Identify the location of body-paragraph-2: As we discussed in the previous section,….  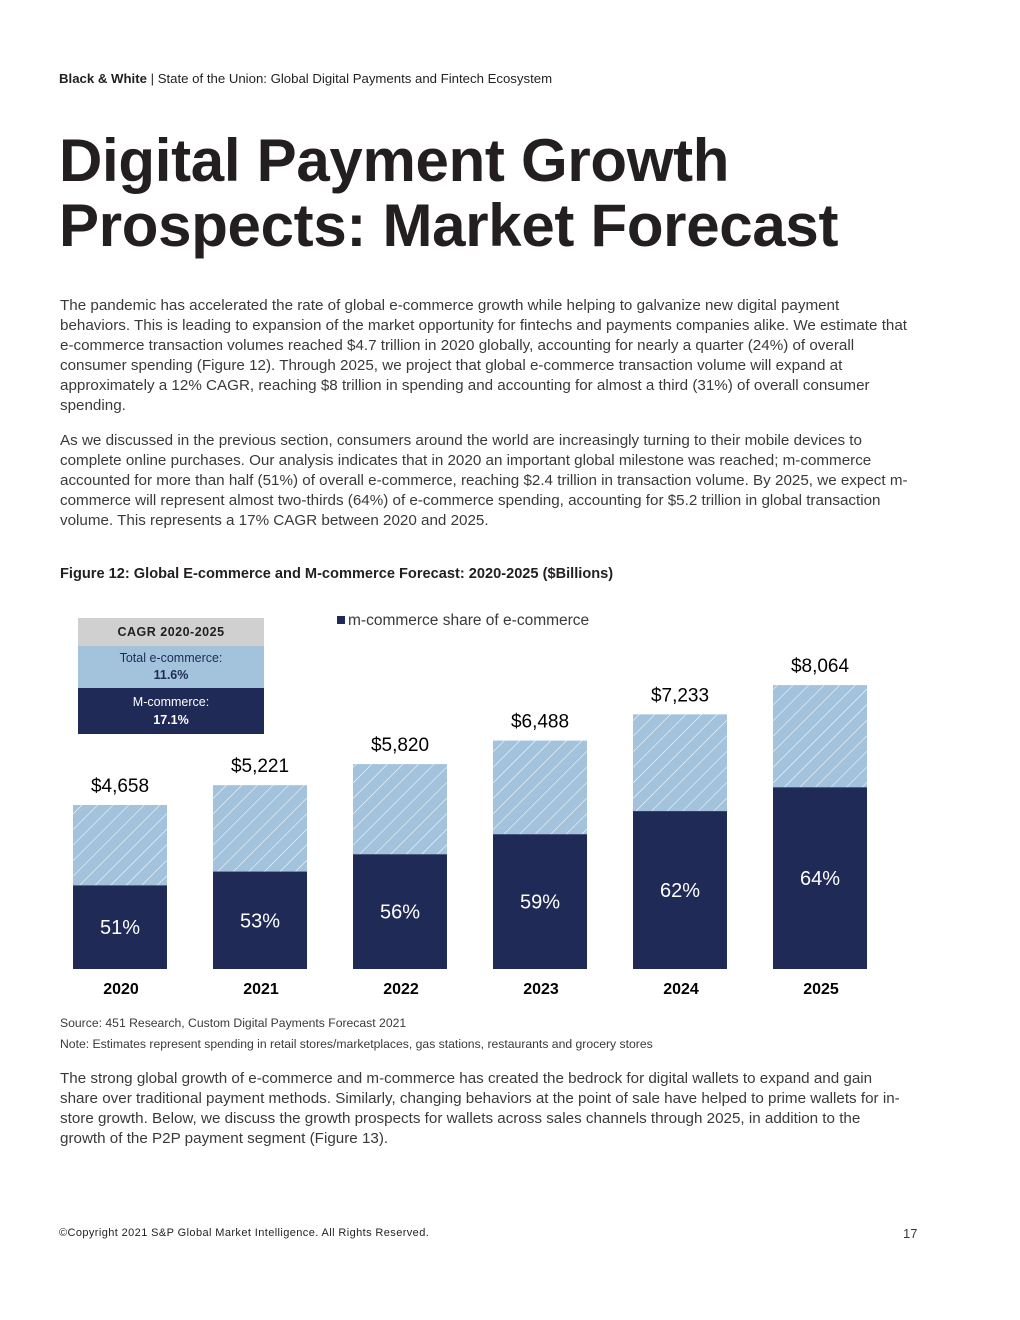
(484, 480).